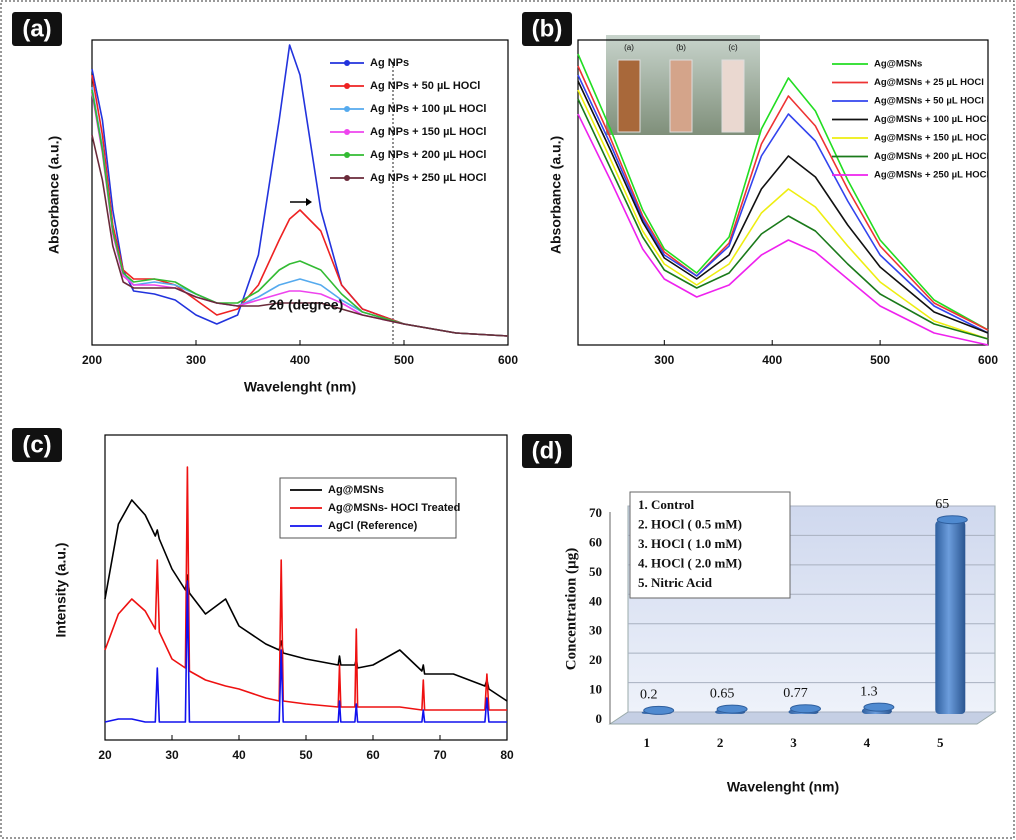 The image size is (1016, 840). I want to click on x-tick-label: 80, so click(507, 755).